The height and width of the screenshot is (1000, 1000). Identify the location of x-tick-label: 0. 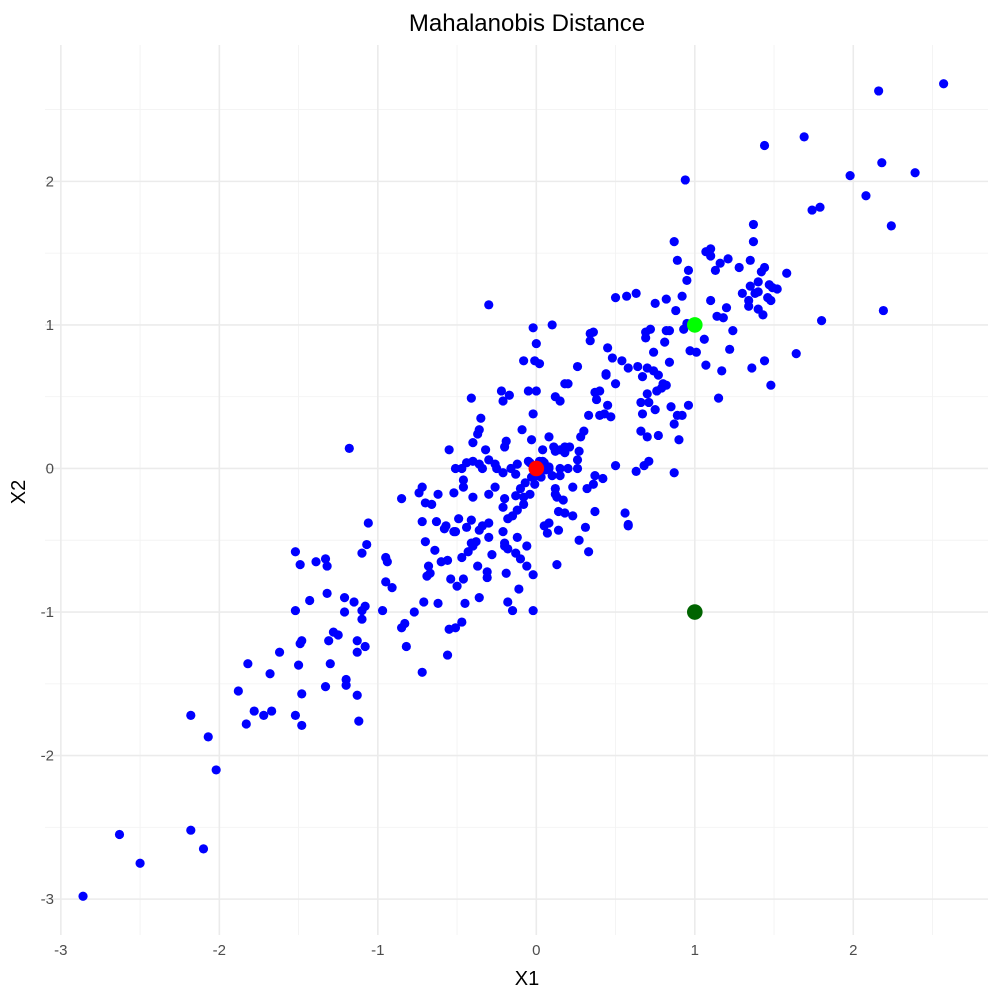
(536, 950).